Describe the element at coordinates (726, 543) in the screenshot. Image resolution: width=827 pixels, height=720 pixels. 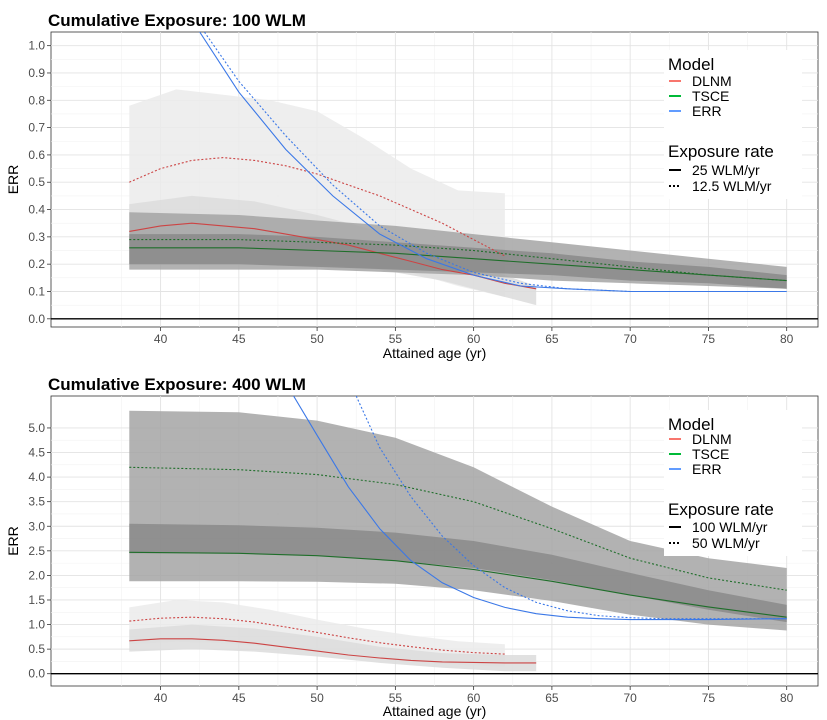
I see `legend-label-rate-2: 50 WLM/yr` at that location.